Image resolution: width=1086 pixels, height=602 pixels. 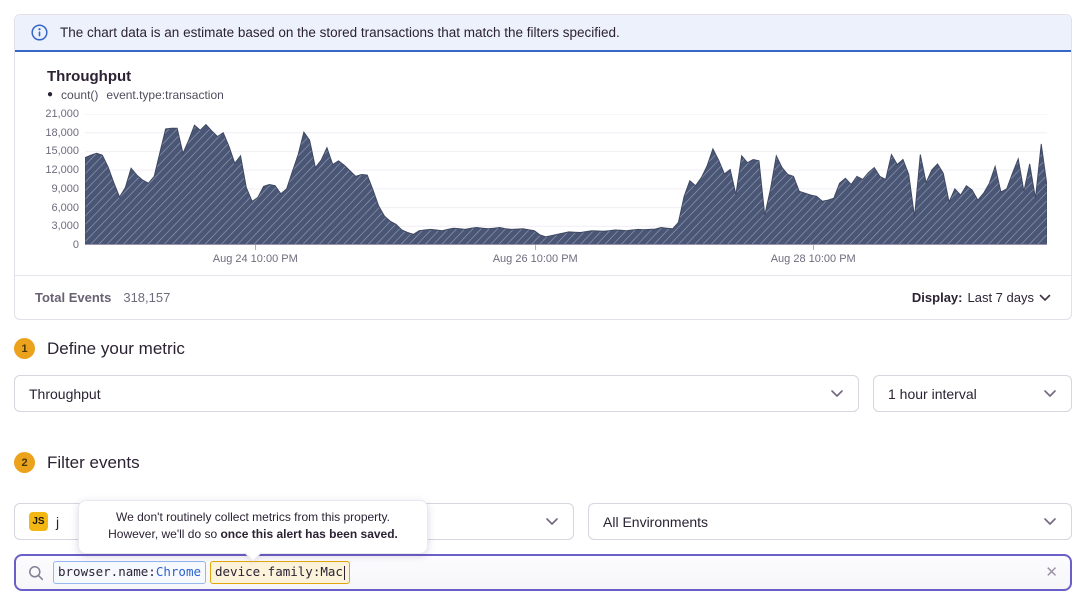 What do you see at coordinates (80, 95) in the screenshot?
I see `legend-series-label: count()` at bounding box center [80, 95].